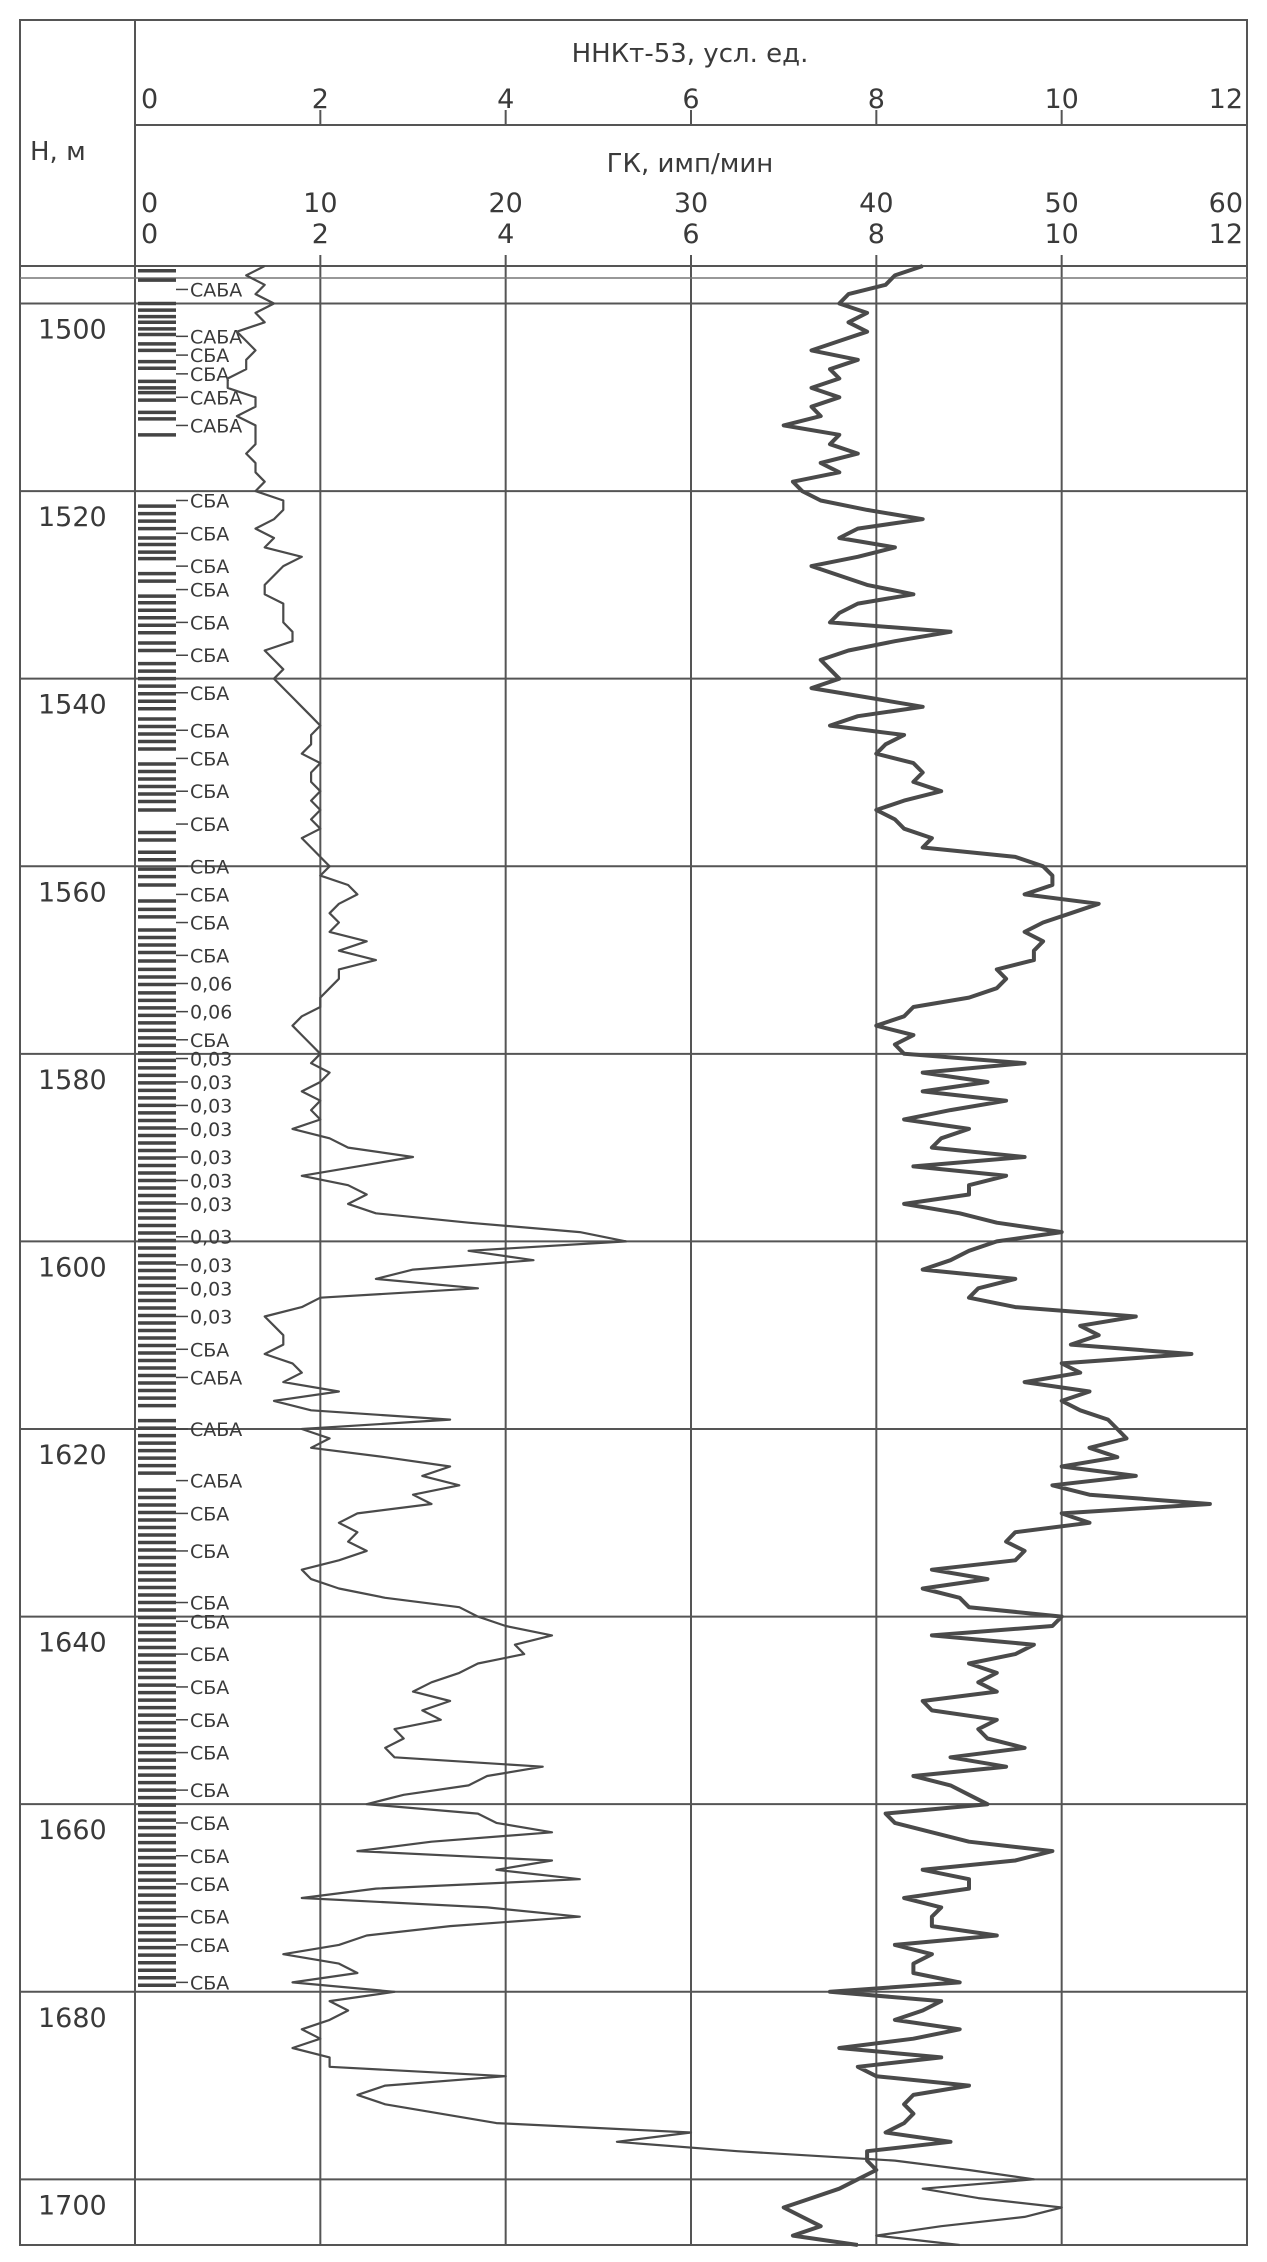 Image resolution: width=1267 pixels, height=2262 pixels. I want to click on second-axis-alt-tick-label: 4, so click(505, 234).